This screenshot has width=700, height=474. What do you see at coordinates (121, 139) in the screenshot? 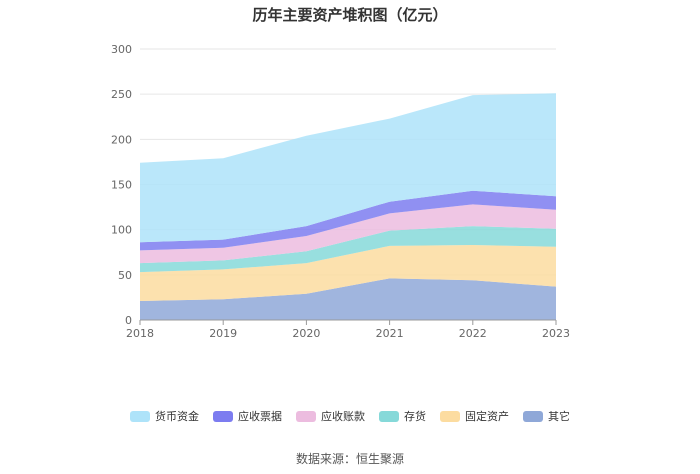
I see `y-tick-label: 200` at bounding box center [121, 139].